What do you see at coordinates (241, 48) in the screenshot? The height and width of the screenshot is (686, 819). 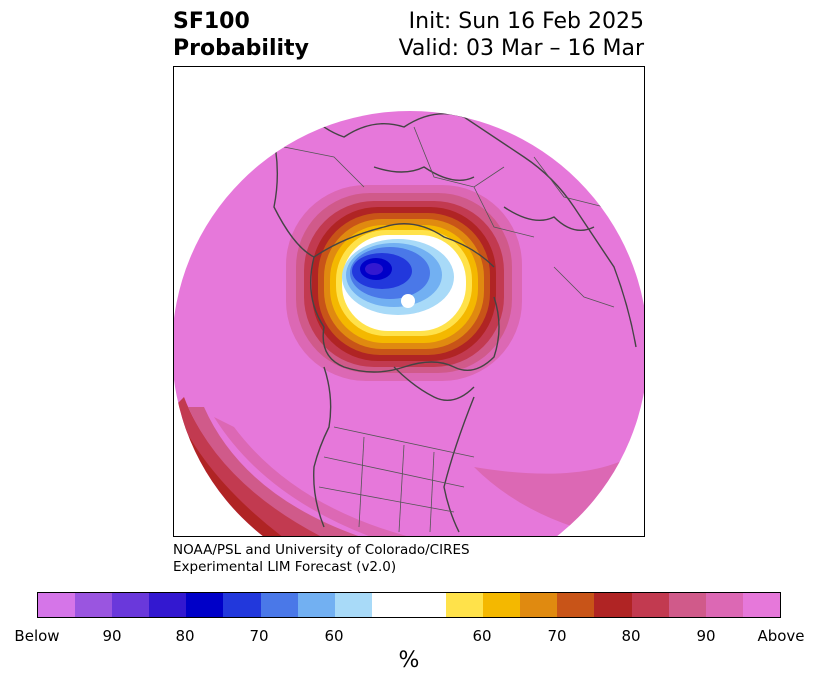 I see `field-type: Probability` at bounding box center [241, 48].